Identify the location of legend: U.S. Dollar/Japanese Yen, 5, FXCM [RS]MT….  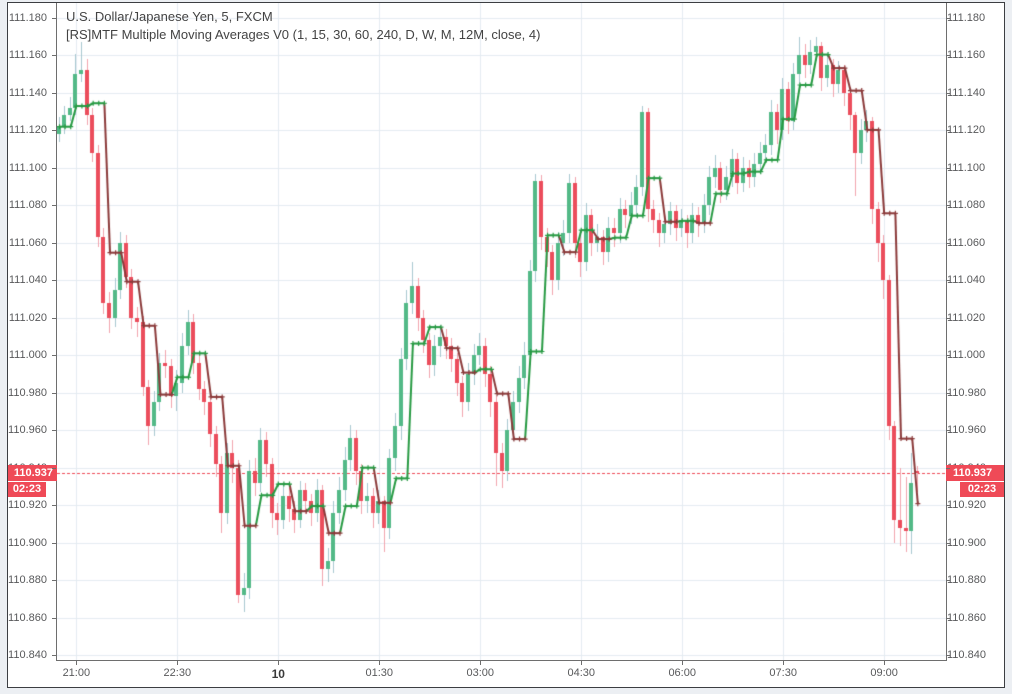
(303, 26).